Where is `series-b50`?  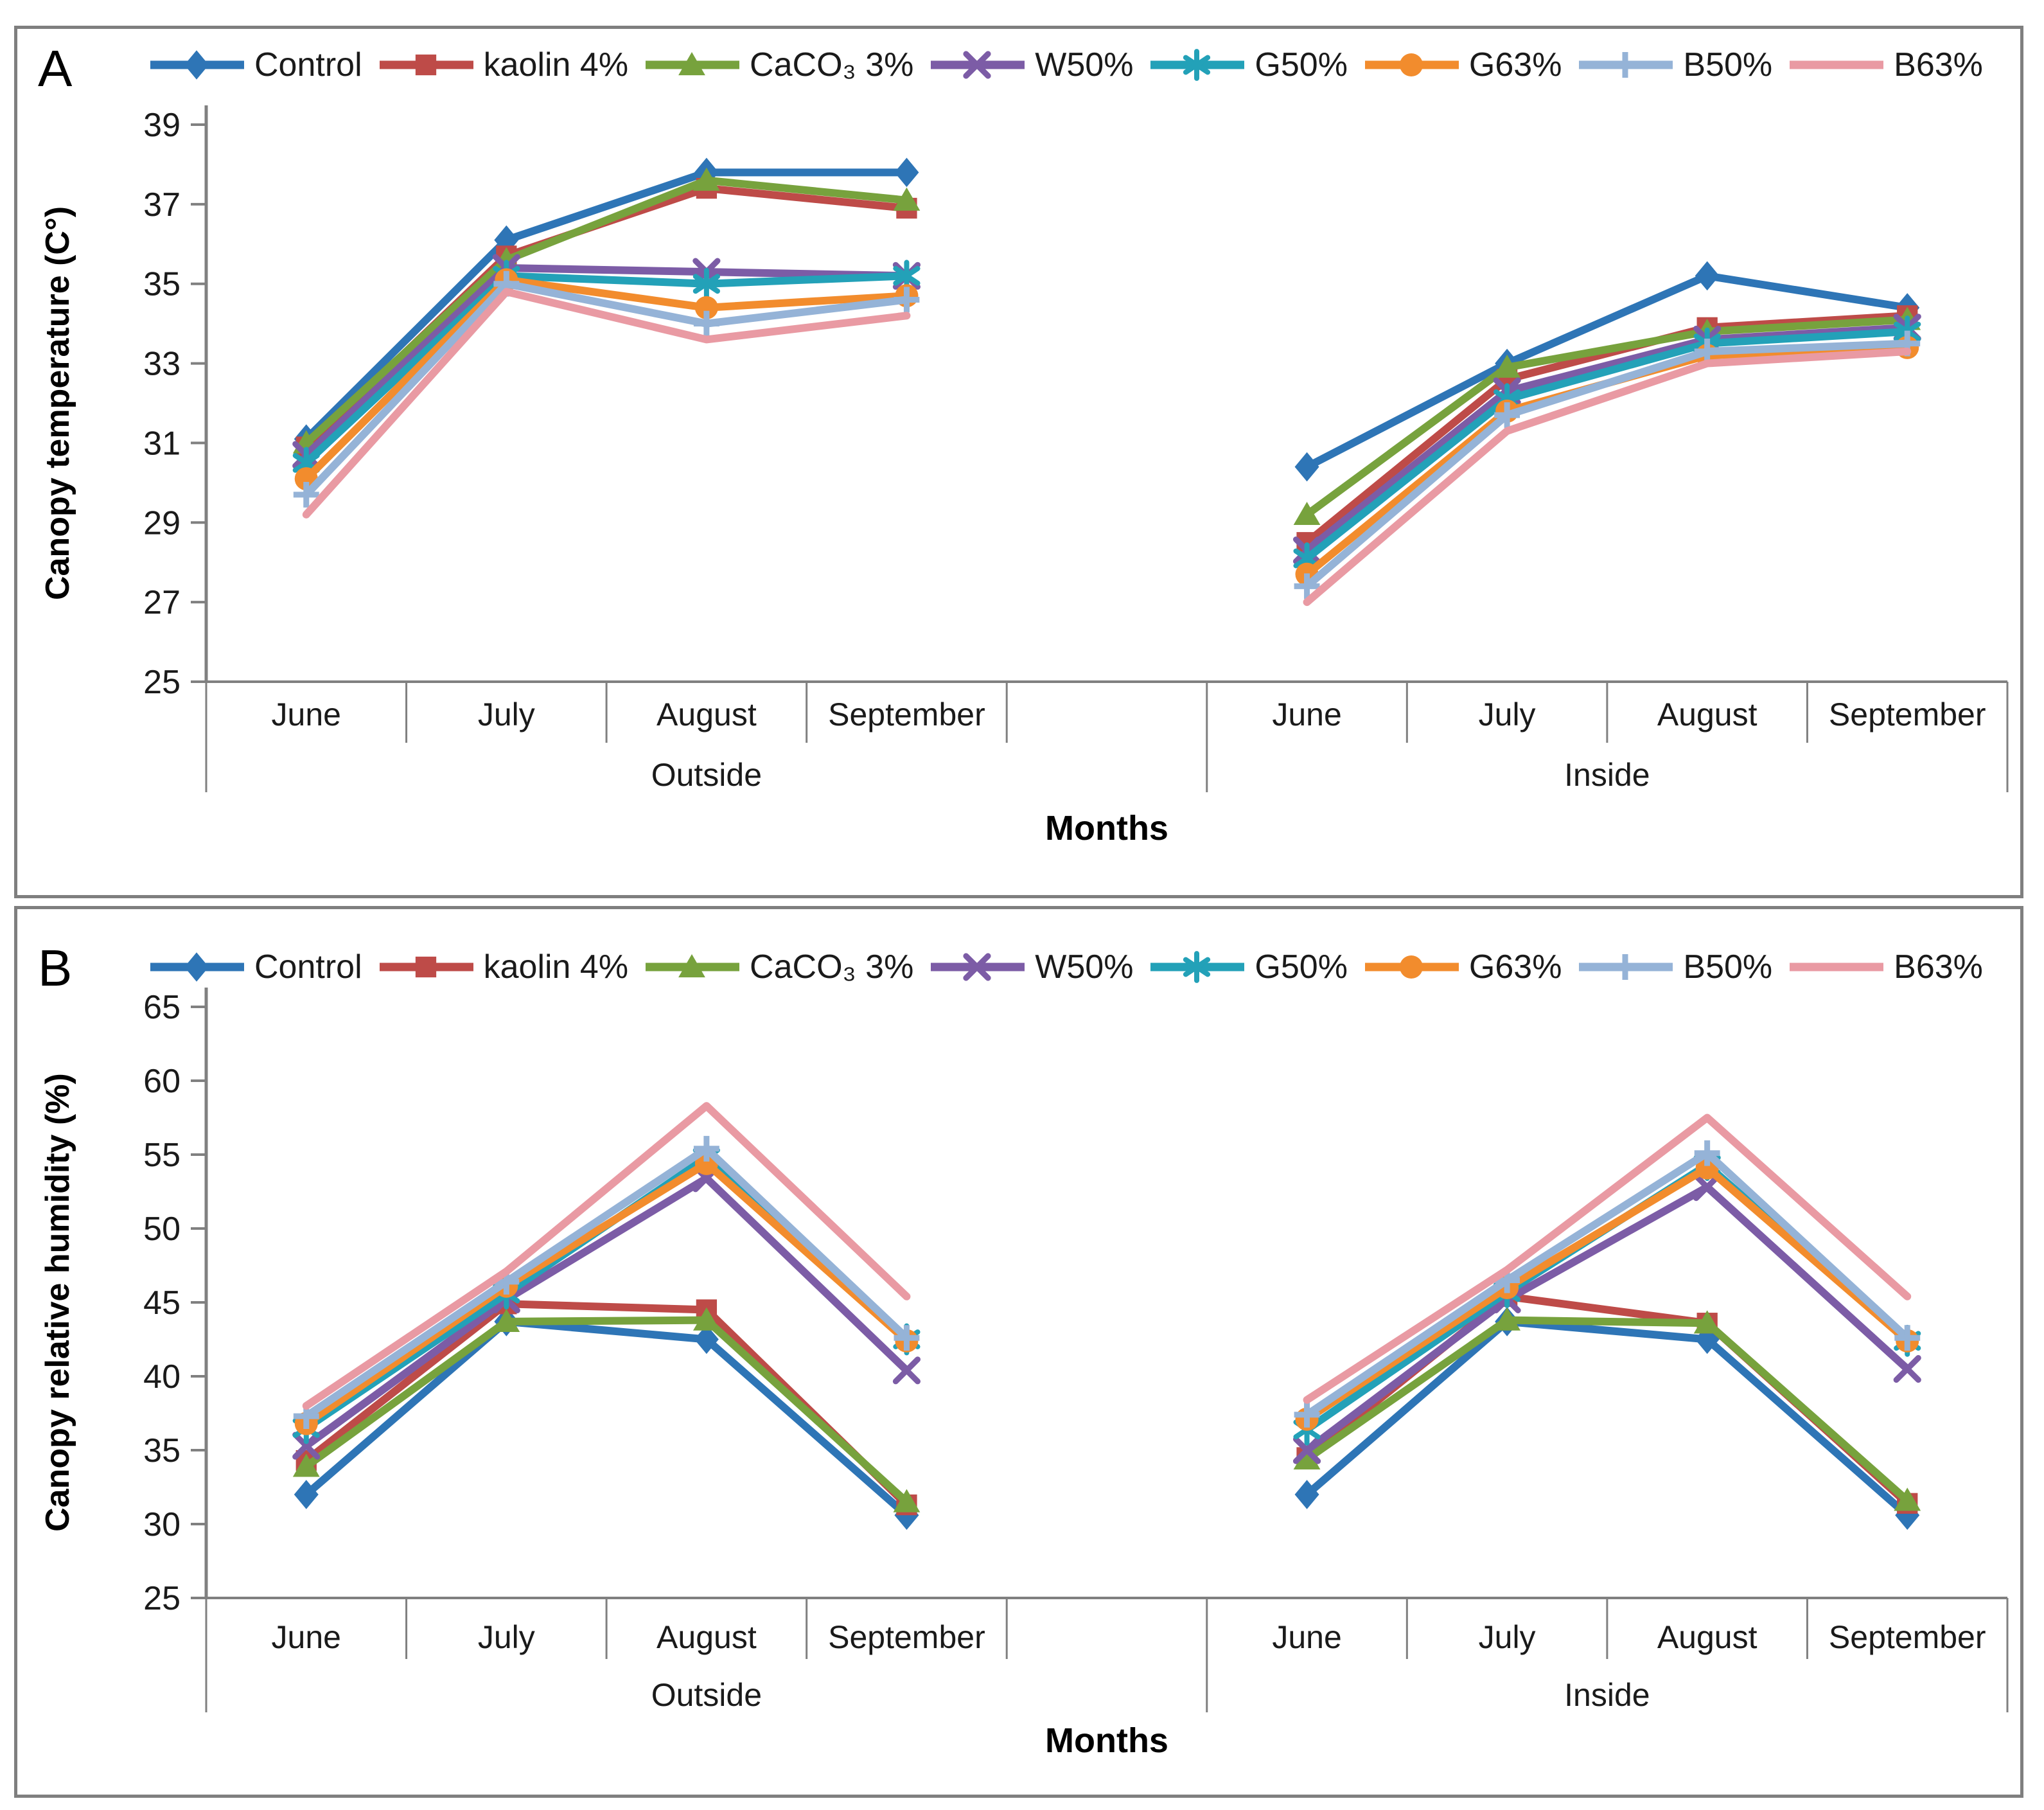 series-b50 is located at coordinates (1107, 1282).